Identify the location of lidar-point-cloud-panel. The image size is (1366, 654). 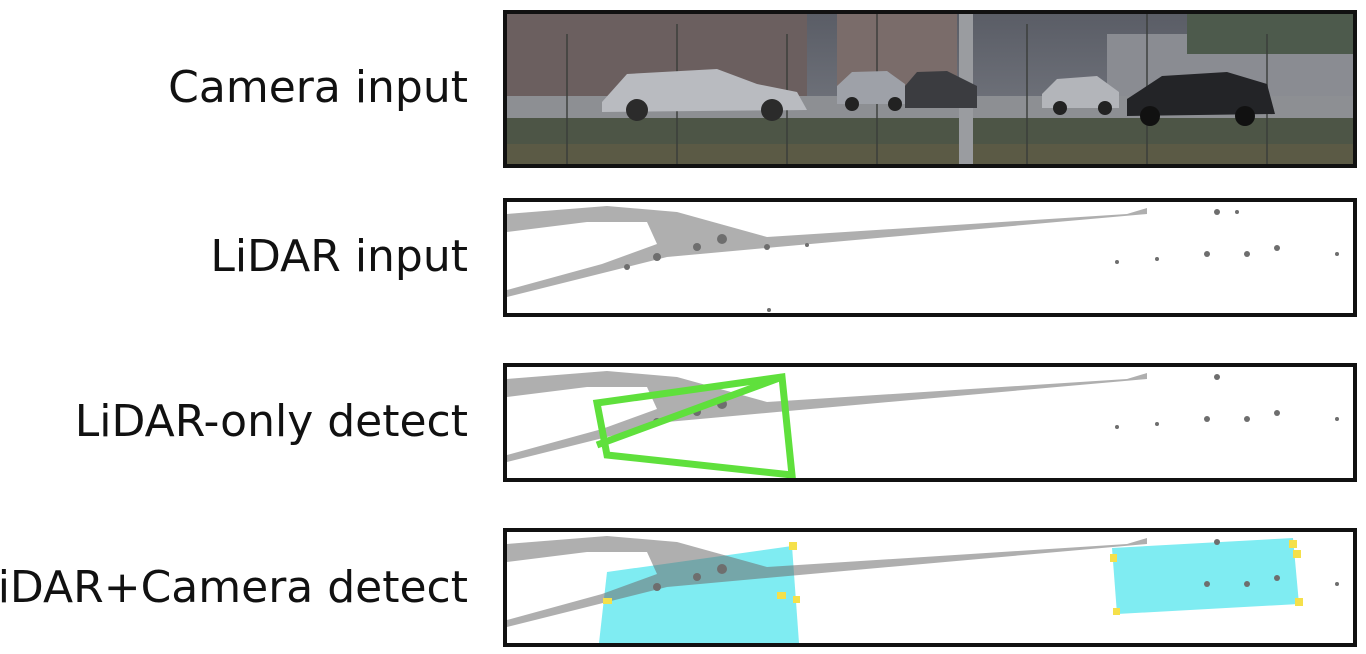
(930, 257).